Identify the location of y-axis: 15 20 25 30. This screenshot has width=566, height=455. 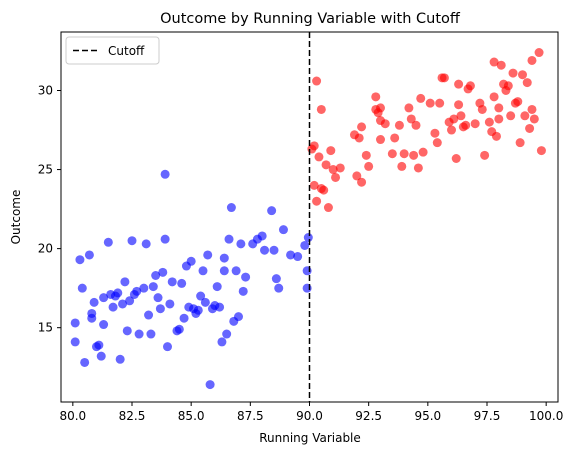
(49, 209).